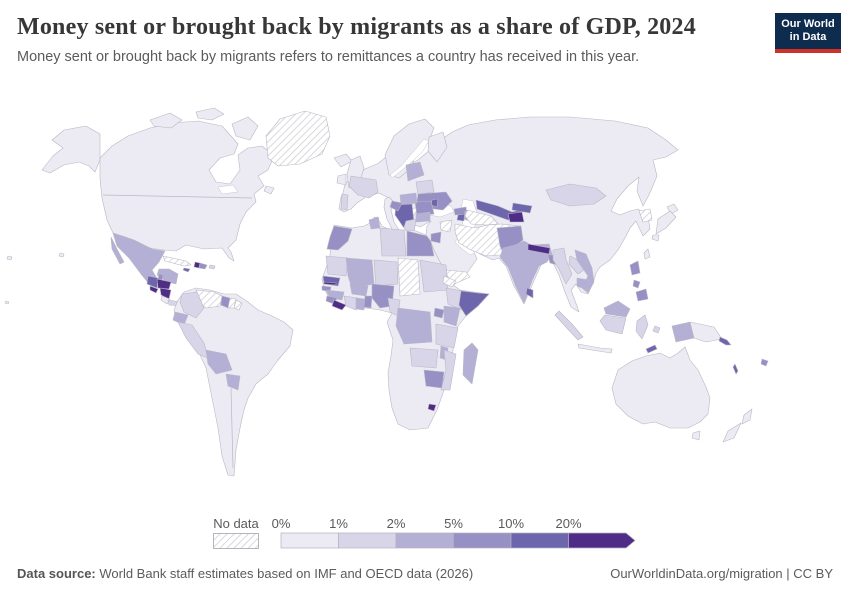 The width and height of the screenshot is (850, 600). What do you see at coordinates (436, 237) in the screenshot?
I see `region-jordan` at bounding box center [436, 237].